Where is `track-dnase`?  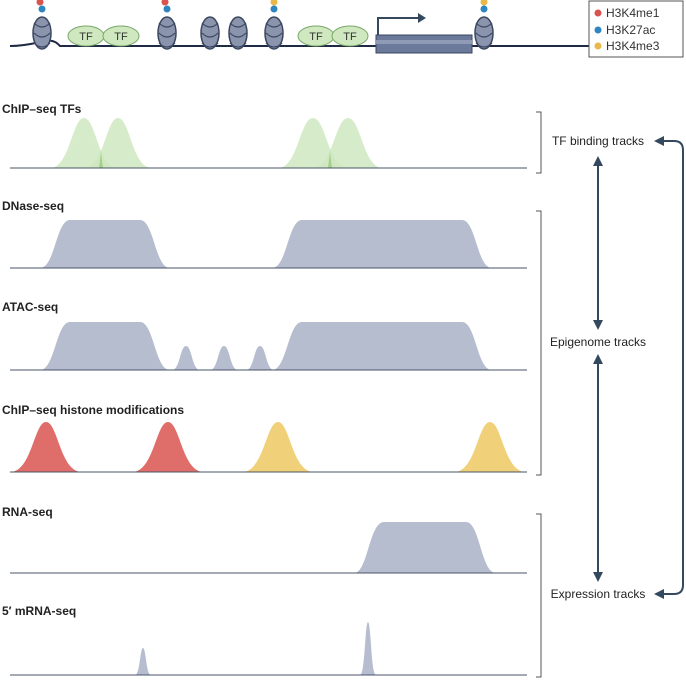
track-dnase is located at coordinates (268, 244).